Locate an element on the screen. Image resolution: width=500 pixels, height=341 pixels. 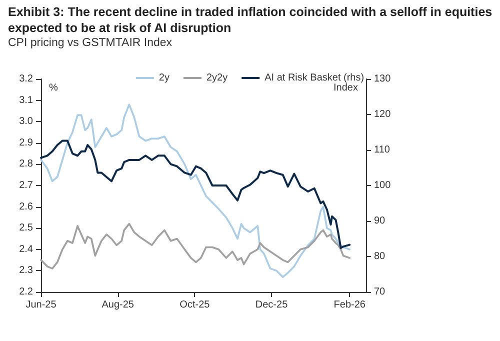
y-tick-label: 3.1 is located at coordinates (26, 100).